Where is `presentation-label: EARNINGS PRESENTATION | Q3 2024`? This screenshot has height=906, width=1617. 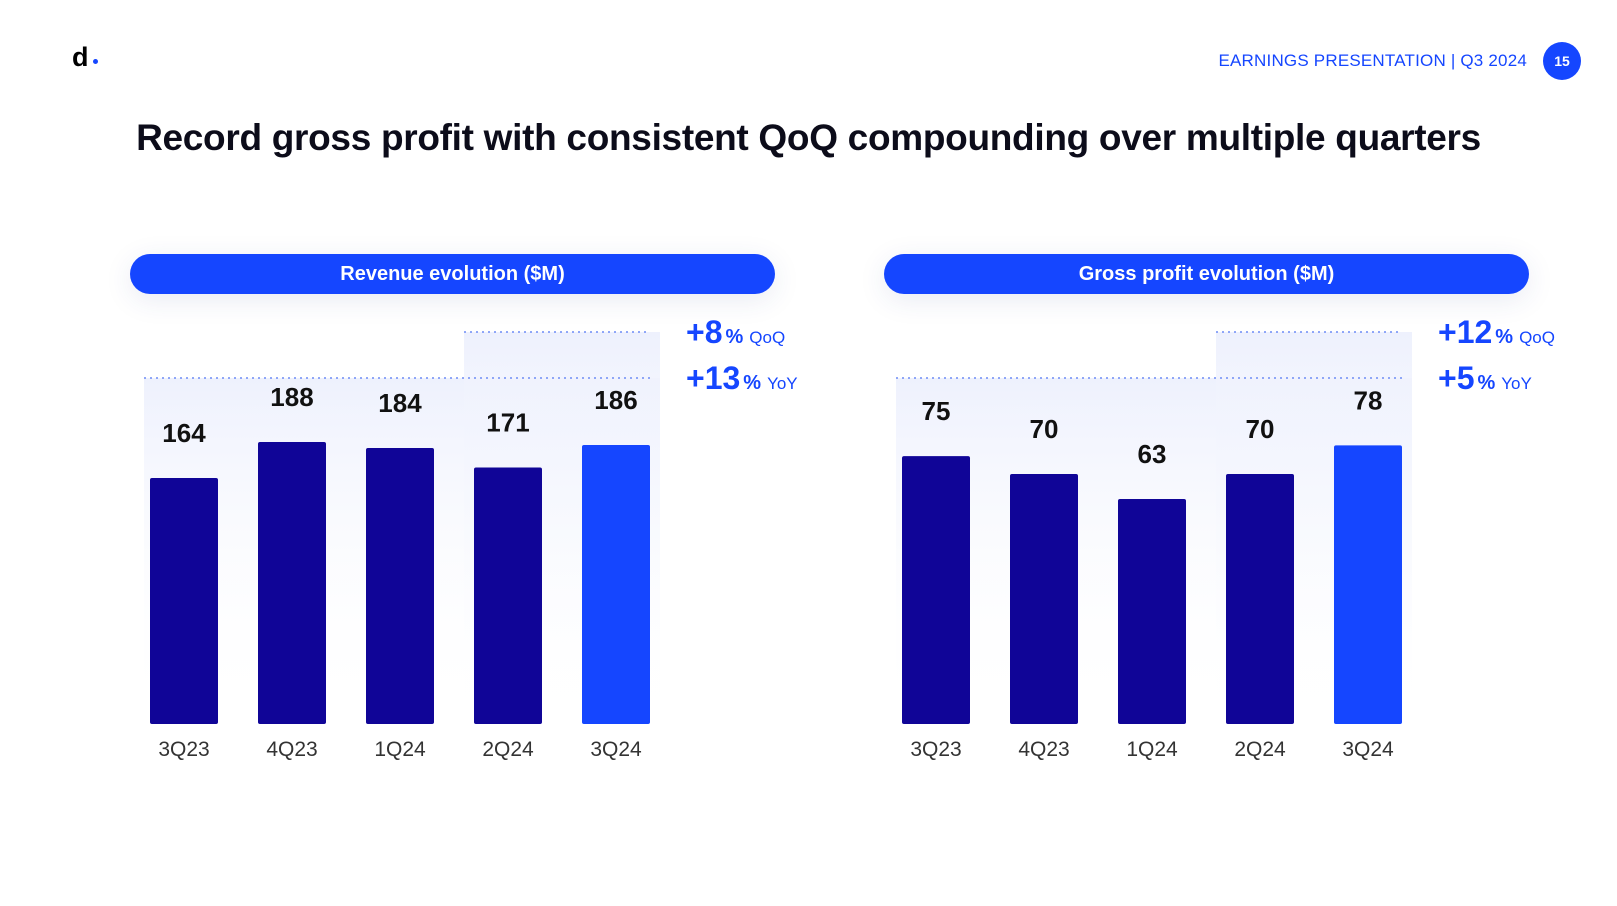 presentation-label: EARNINGS PRESENTATION | Q3 2024 is located at coordinates (1372, 60).